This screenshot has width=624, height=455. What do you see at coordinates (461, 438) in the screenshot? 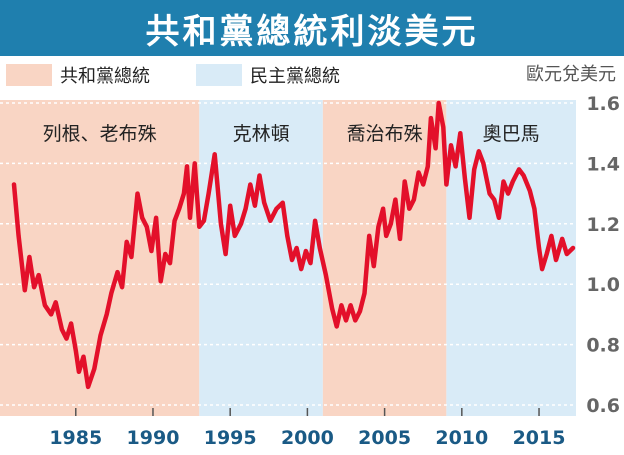
I see `x-tick-label-5: 2010` at bounding box center [461, 438].